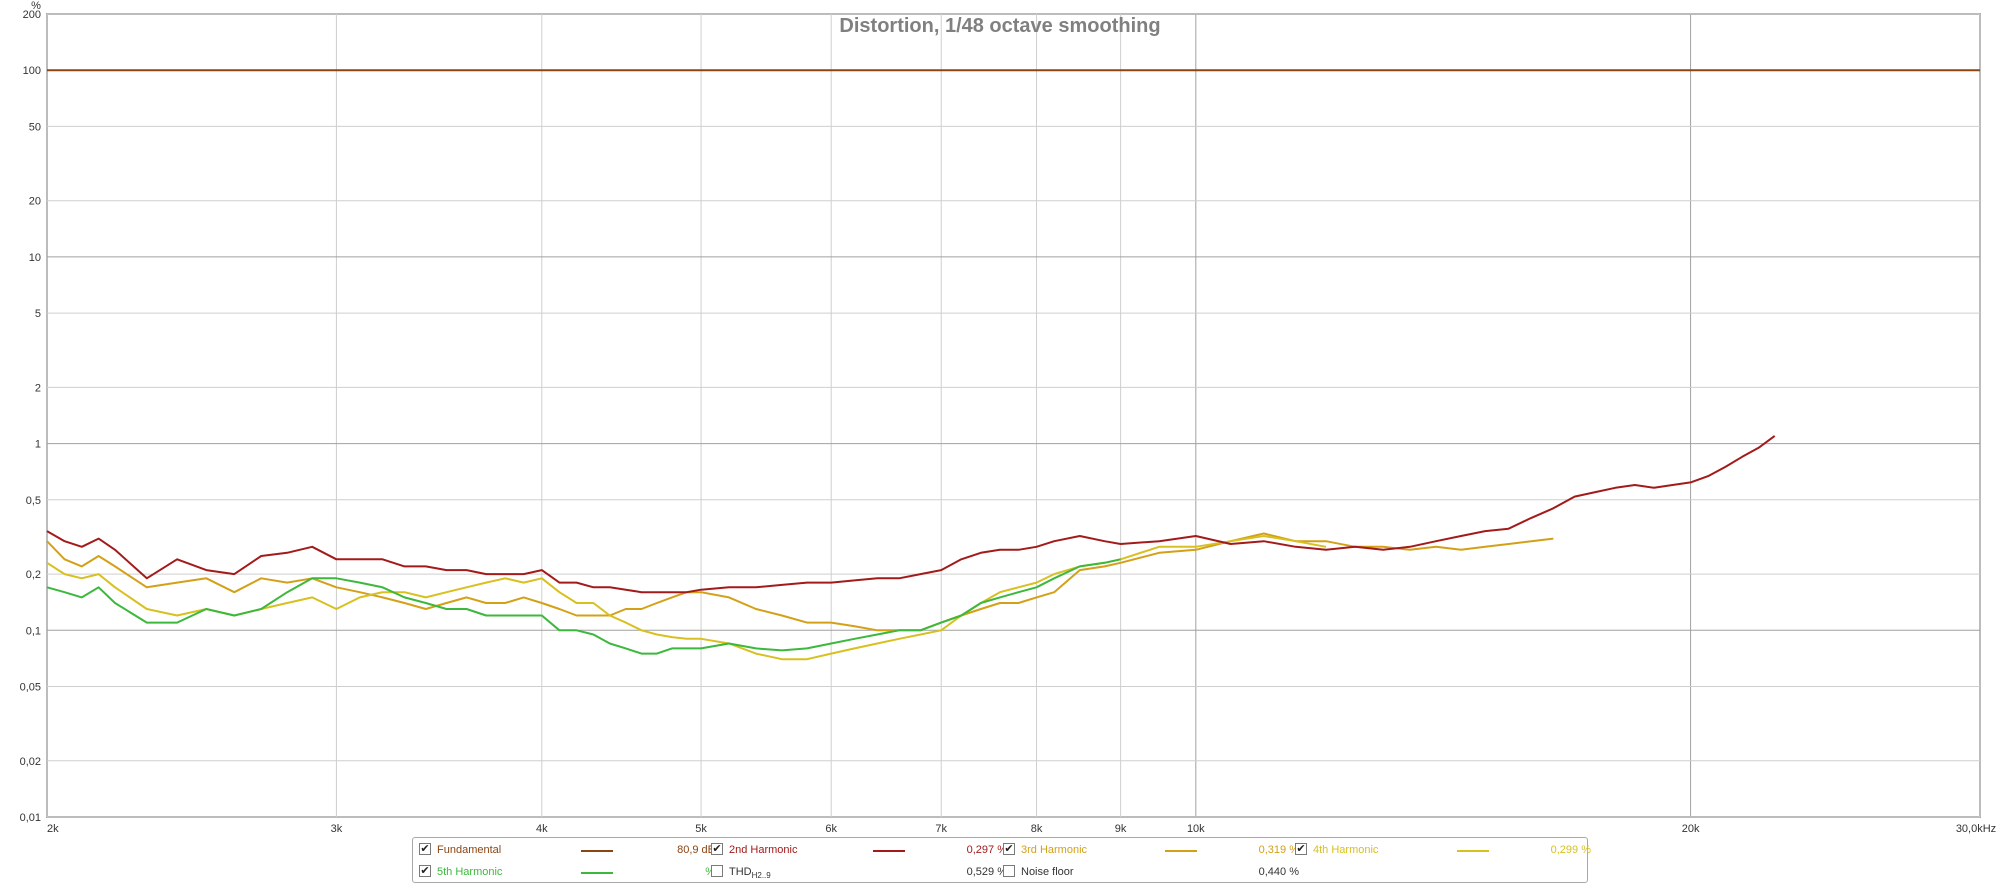 The height and width of the screenshot is (891, 2000). What do you see at coordinates (696, 850) in the screenshot?
I see `fundamental-value: 80,9 dB` at bounding box center [696, 850].